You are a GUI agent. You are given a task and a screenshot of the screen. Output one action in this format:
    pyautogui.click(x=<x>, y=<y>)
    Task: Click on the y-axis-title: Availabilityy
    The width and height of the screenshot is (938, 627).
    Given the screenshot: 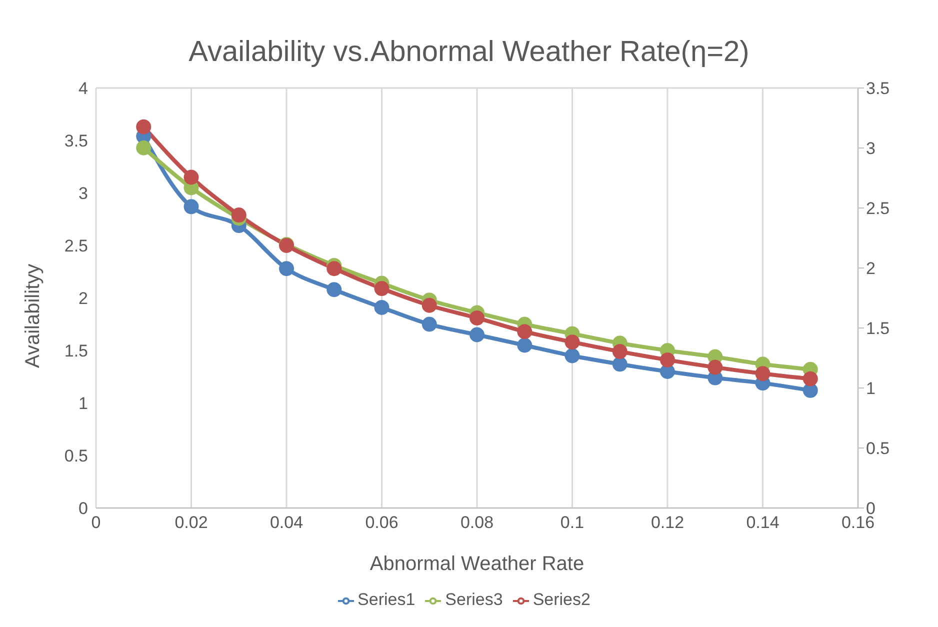 What is the action you would take?
    pyautogui.click(x=33, y=316)
    